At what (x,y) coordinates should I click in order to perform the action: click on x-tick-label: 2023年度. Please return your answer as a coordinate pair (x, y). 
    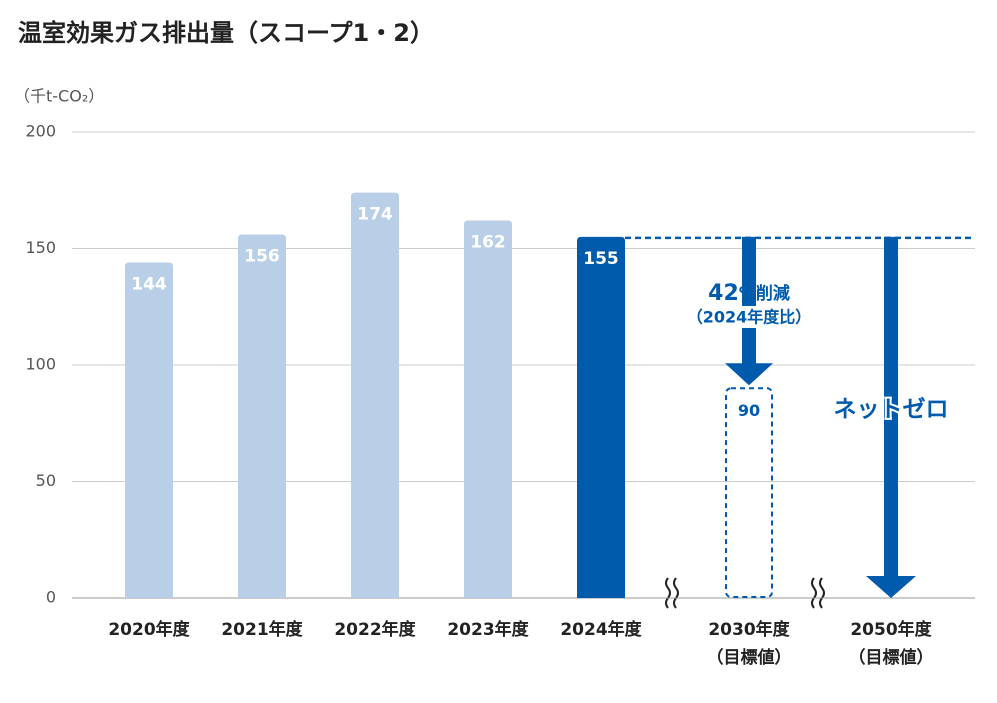
    Looking at the image, I should click on (488, 629).